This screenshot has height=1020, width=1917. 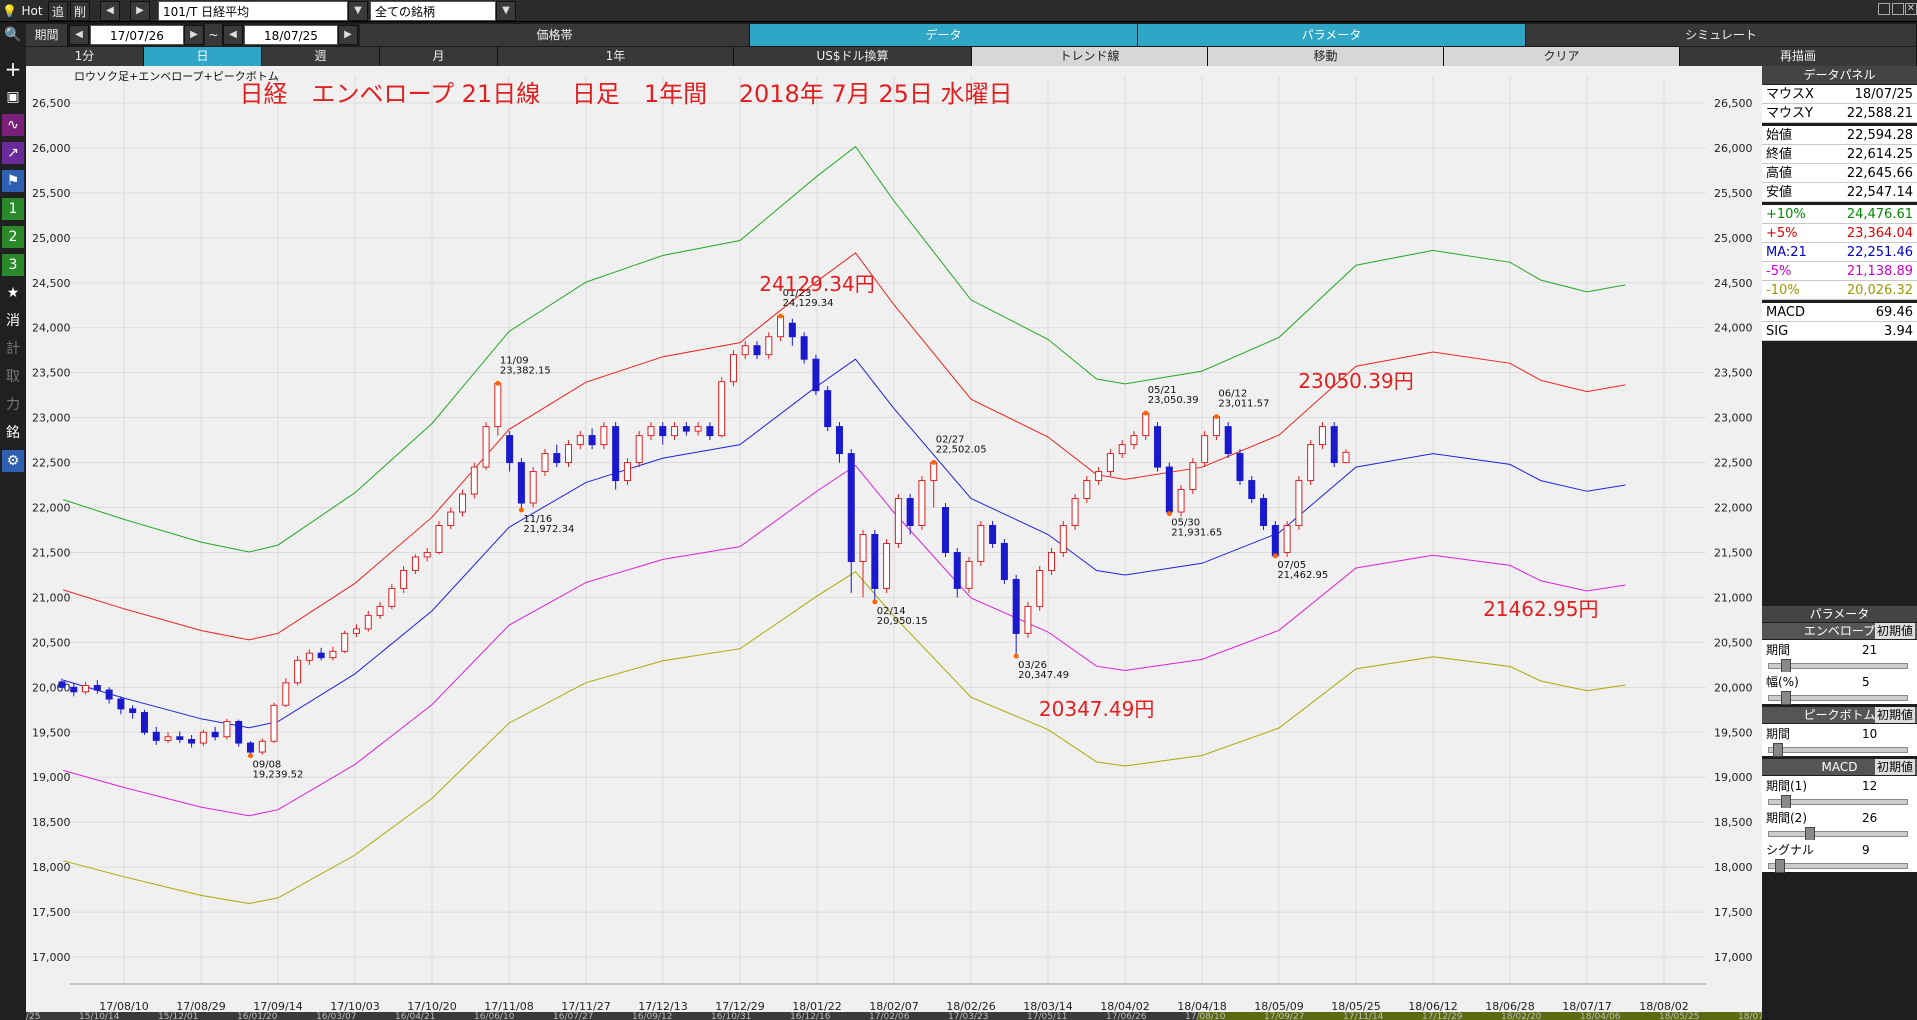 I want to click on y-tick-label-right: 23,000, so click(x=1733, y=418).